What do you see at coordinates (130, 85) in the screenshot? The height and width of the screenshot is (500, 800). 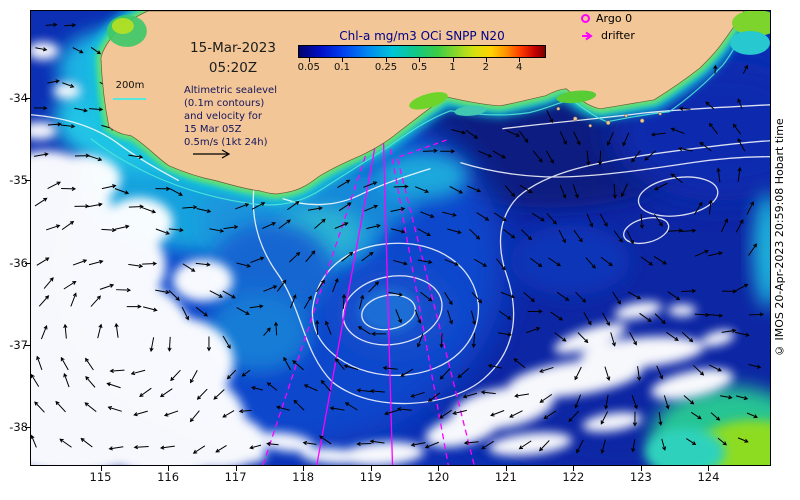 I see `isobath-200m-label: 200m` at bounding box center [130, 85].